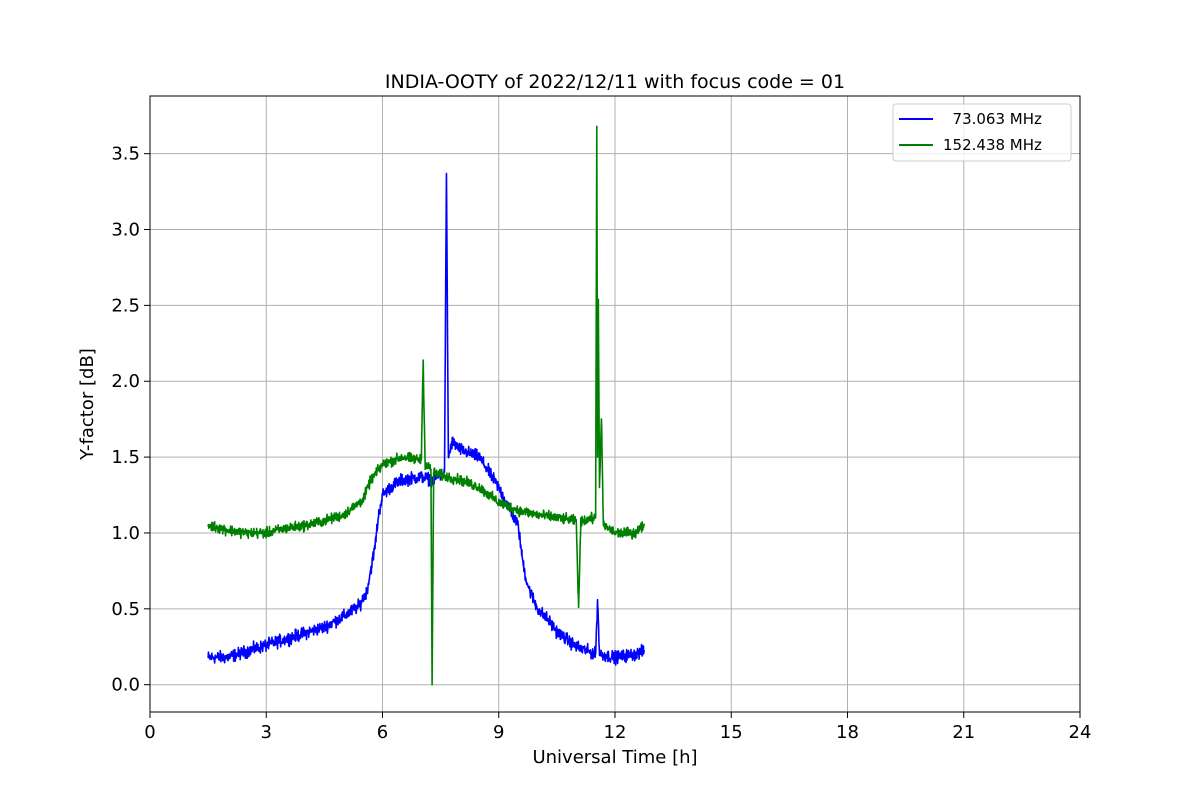 The image size is (1200, 800). Describe the element at coordinates (125, 381) in the screenshot. I see `y-tick-label: 2.0` at that location.